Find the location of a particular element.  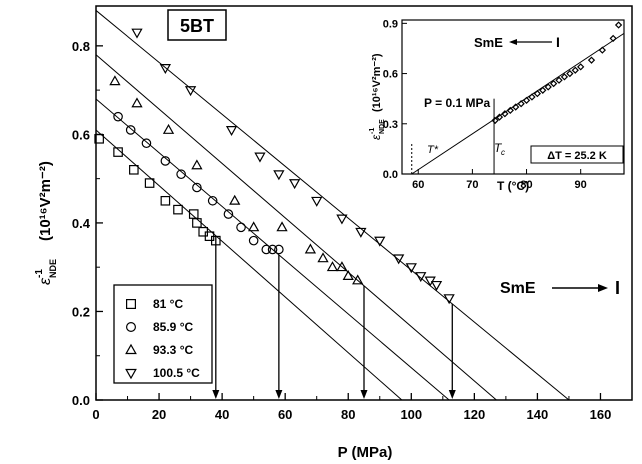

inset-y-tick-label: 0.0 is located at coordinates (390, 175).